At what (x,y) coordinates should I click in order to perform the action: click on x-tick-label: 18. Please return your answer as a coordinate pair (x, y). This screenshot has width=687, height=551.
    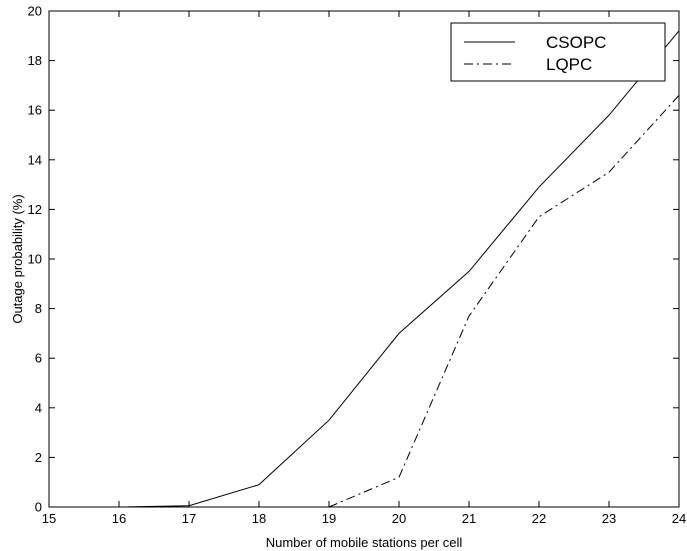
    Looking at the image, I should click on (259, 518).